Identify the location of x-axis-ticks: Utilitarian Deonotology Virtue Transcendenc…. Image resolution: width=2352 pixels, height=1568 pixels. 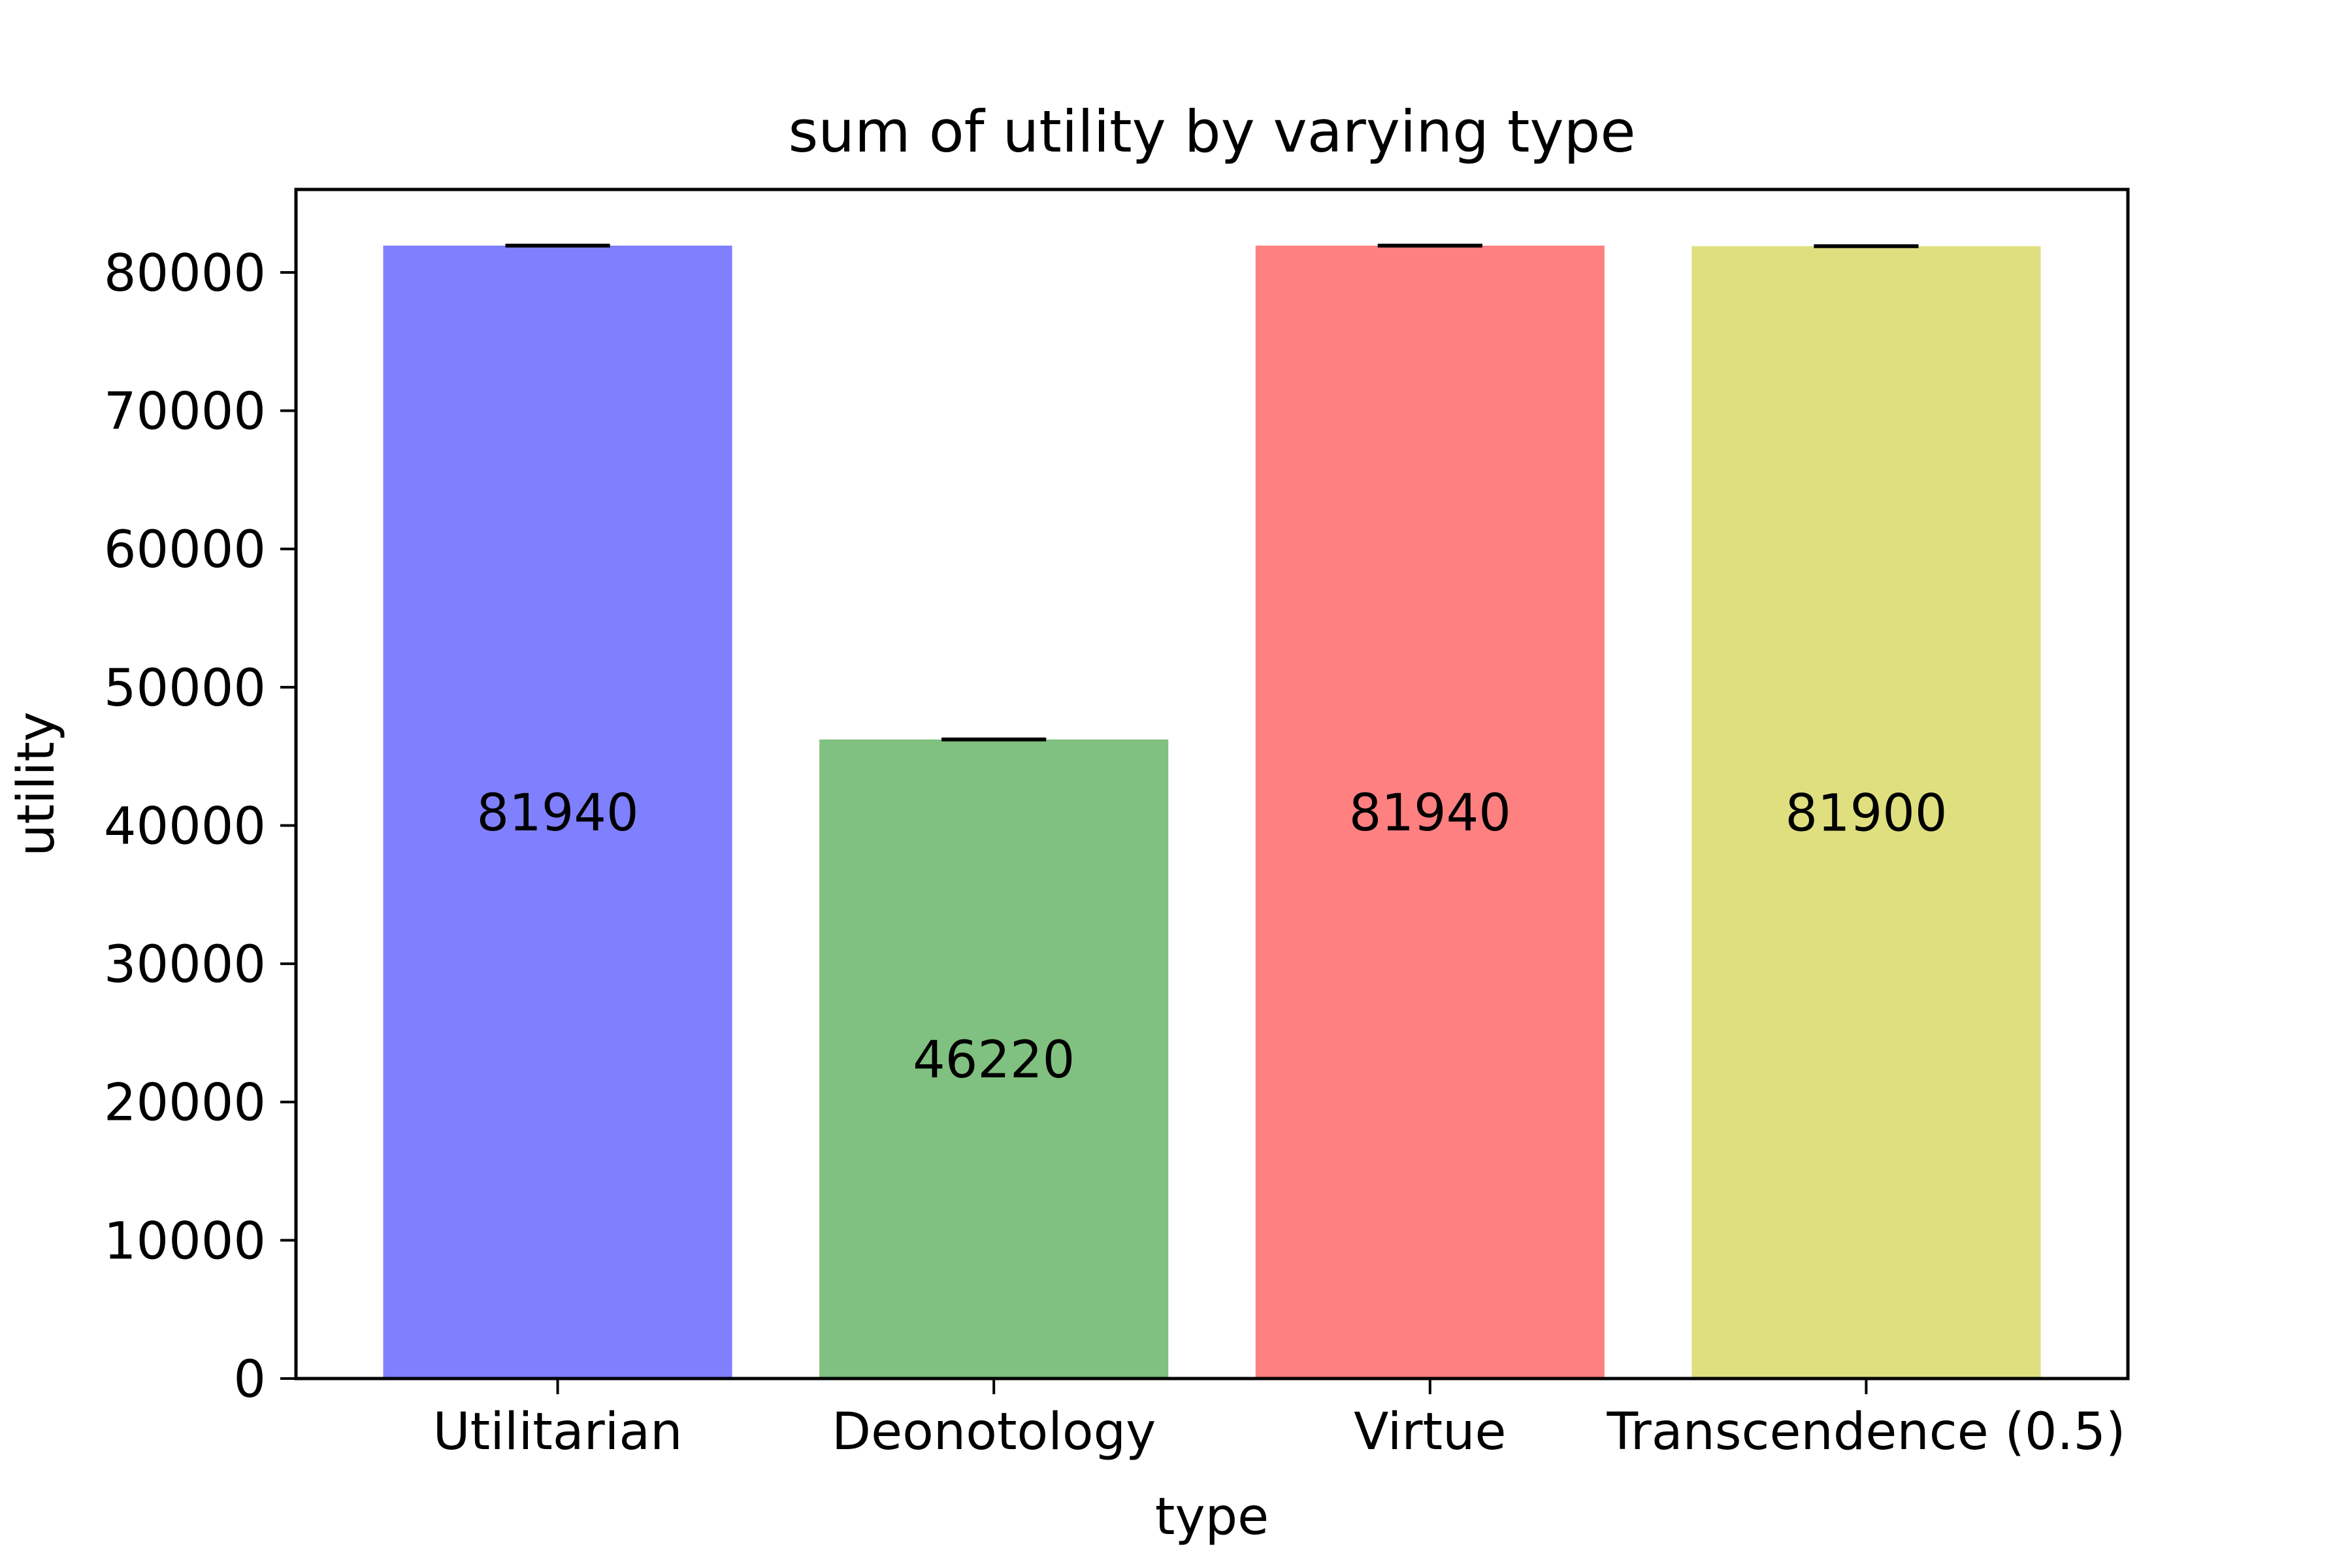
(1279, 1420).